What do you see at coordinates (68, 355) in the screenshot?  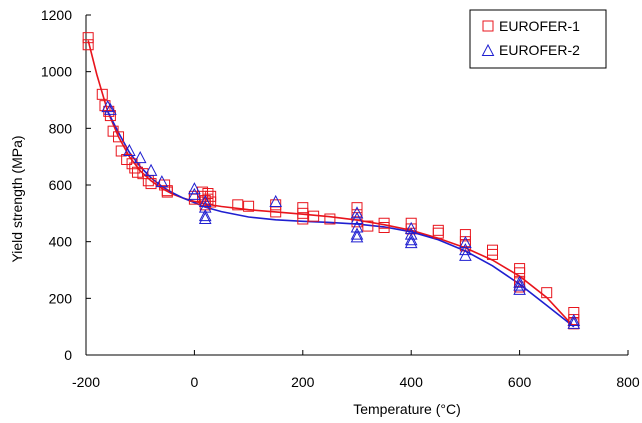 I see `y-tick-label: 0` at bounding box center [68, 355].